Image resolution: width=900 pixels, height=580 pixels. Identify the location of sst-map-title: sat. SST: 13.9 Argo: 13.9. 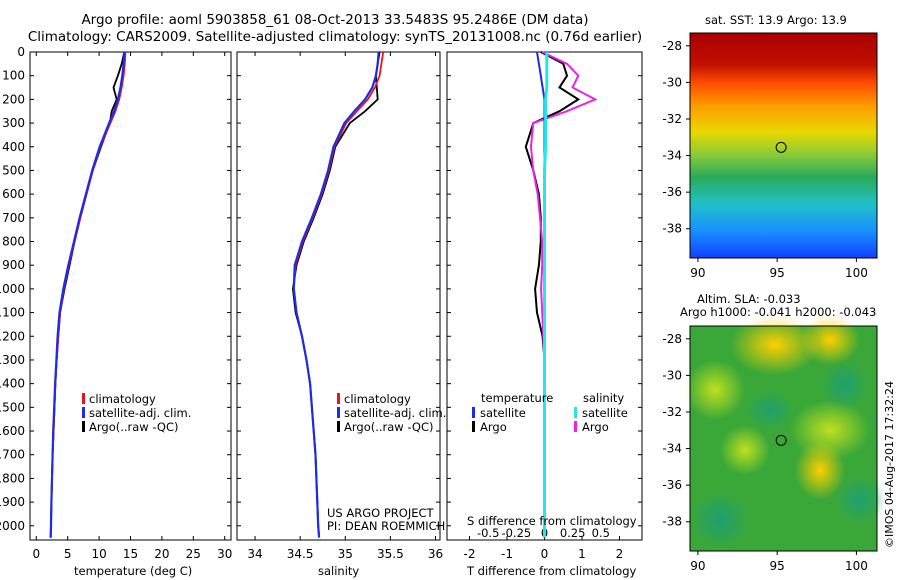
(776, 20).